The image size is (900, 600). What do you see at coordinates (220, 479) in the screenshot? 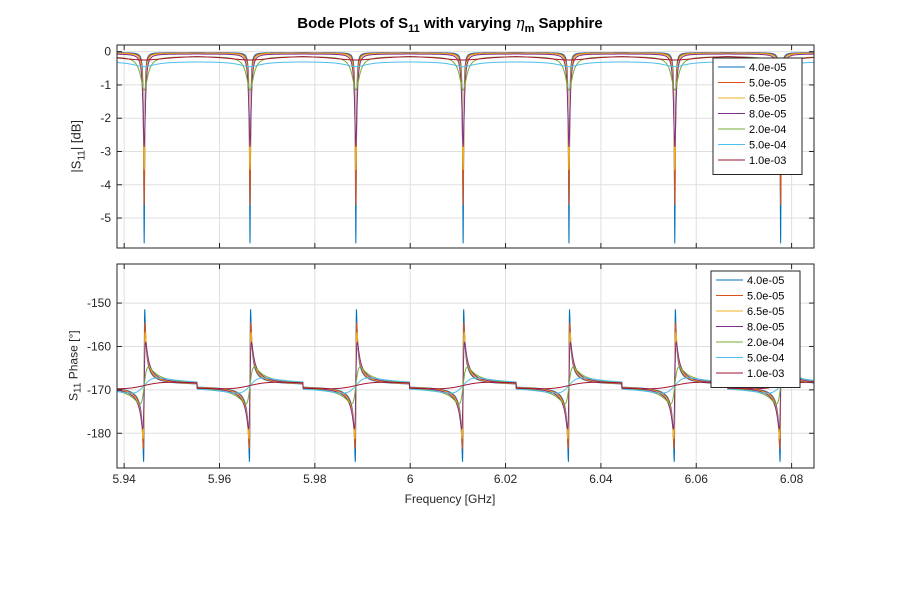
I see `phase-x-tick-label: 5.96` at bounding box center [220, 479].